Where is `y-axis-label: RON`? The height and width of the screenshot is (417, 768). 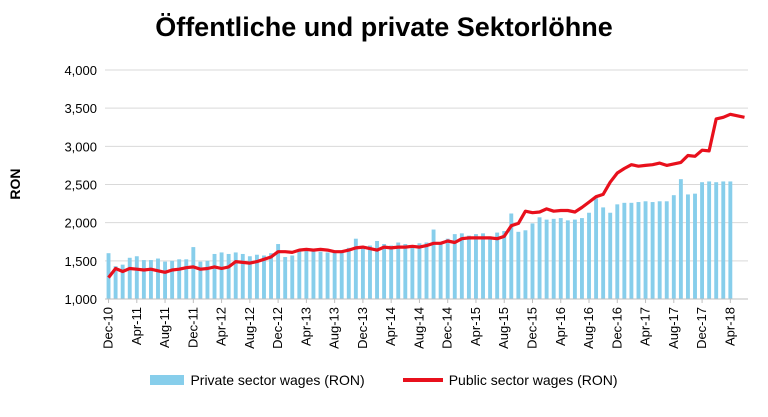
y-axis-label: RON is located at coordinates (15, 183).